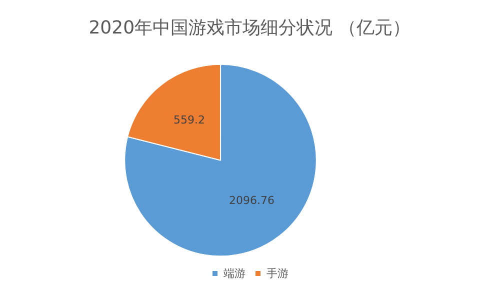 The image size is (499, 298). What do you see at coordinates (249, 28) in the screenshot?
I see `chart-title: 2020年中国游戏市场细分状况 （亿元）` at bounding box center [249, 28].